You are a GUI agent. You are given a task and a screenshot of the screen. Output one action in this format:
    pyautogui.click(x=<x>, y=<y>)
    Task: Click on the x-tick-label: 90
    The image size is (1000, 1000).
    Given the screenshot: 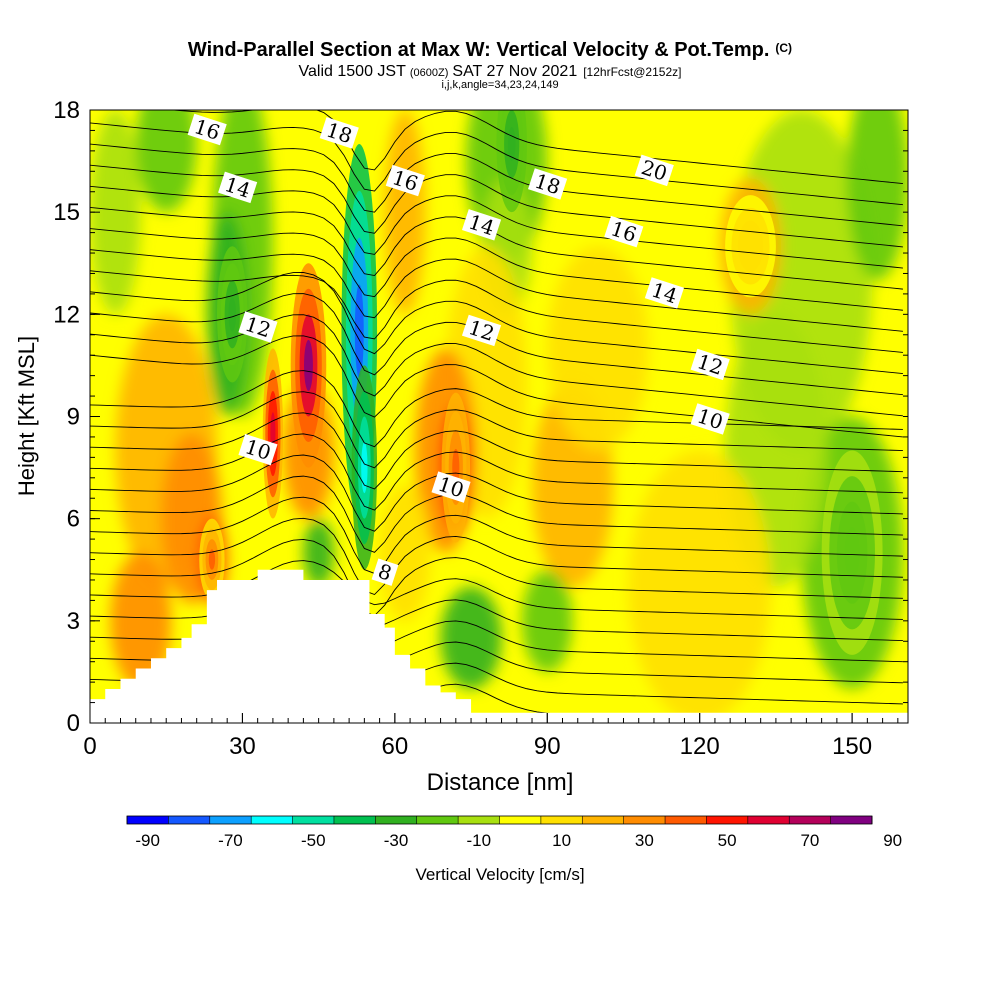 What is the action you would take?
    pyautogui.click(x=547, y=746)
    